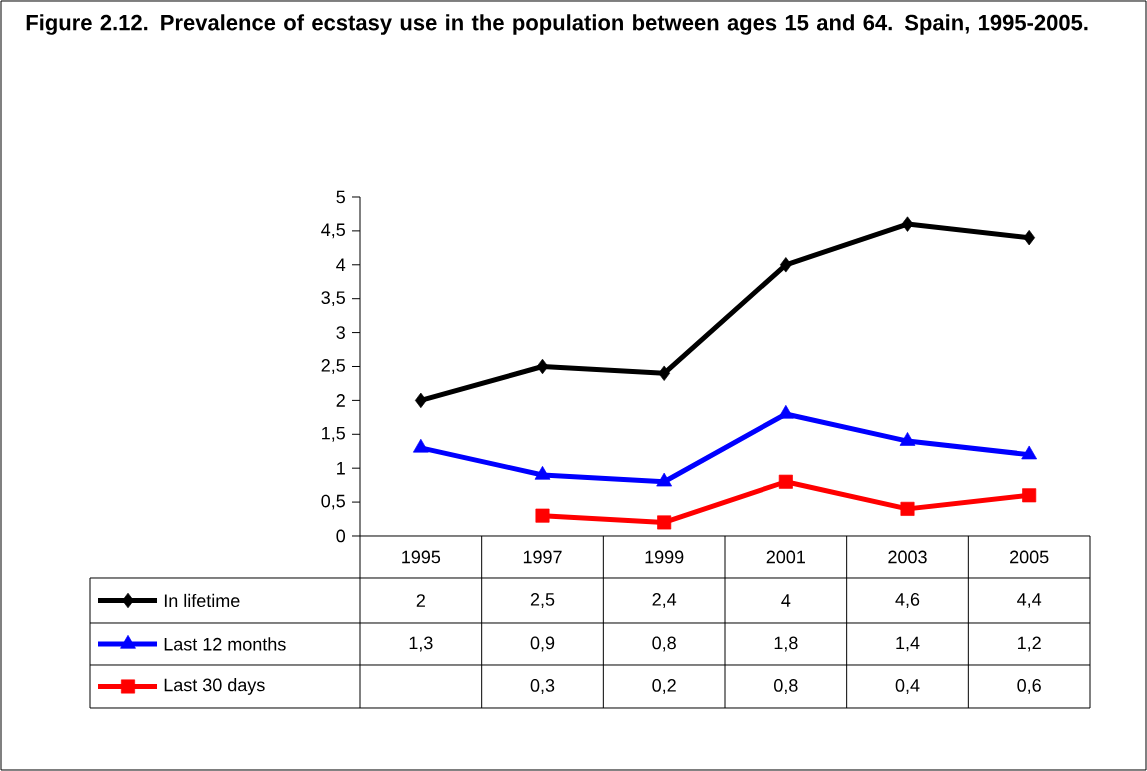 The height and width of the screenshot is (771, 1147). Describe the element at coordinates (786, 644) in the screenshot. I see `data-label: 1,8` at that location.